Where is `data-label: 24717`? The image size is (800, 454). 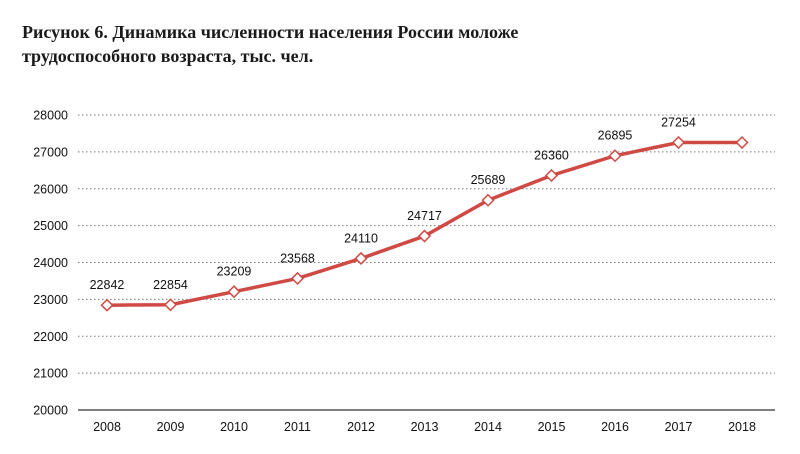 data-label: 24717 is located at coordinates (424, 216).